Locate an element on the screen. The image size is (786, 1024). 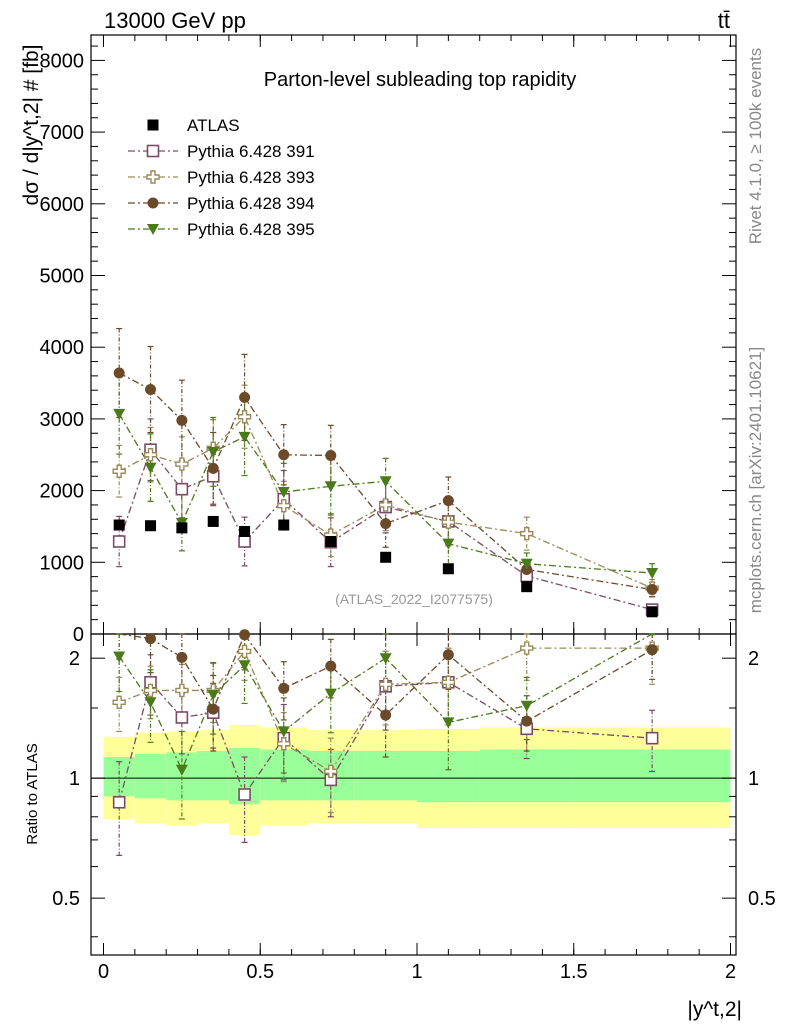
ratio-tick-label-right: 1 is located at coordinates (753, 779).